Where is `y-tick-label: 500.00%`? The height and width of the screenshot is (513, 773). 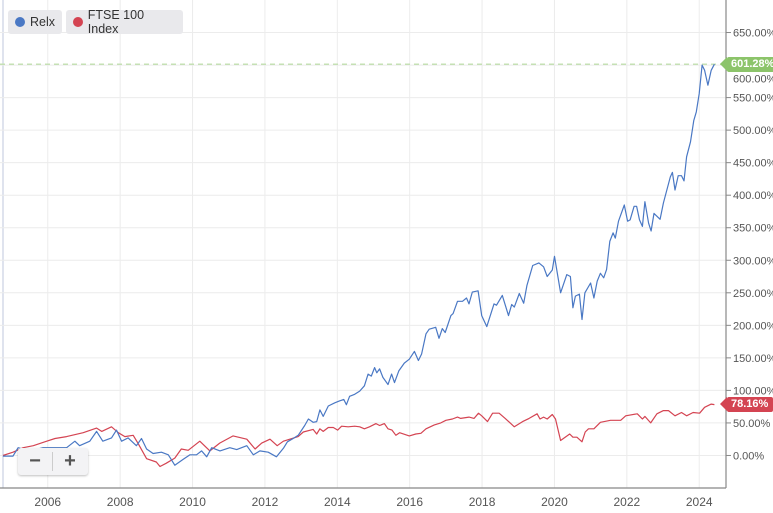 y-tick-label: 500.00% is located at coordinates (753, 131).